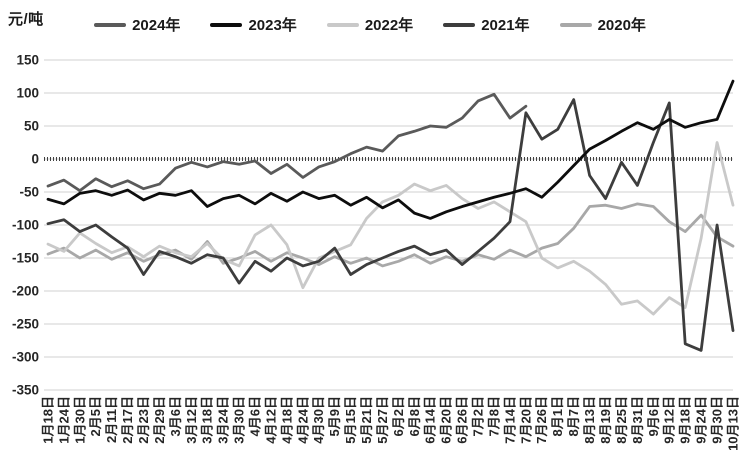 The width and height of the screenshot is (740, 460). I want to click on x-tick-label-9月18日: 9月18日, so click(685, 420).